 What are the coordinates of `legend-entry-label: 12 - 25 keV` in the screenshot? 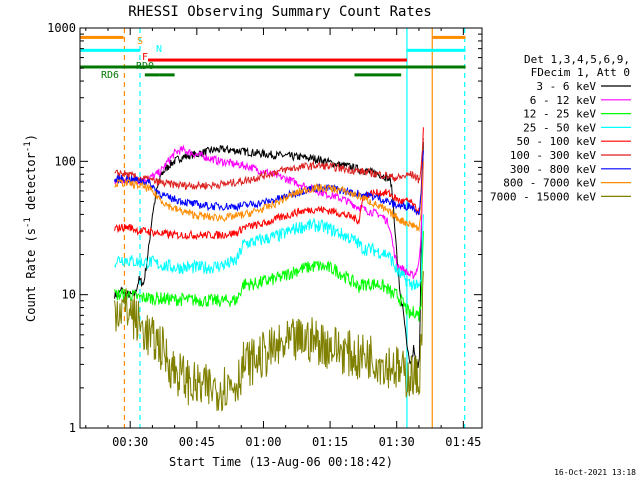 It's located at (559, 114).